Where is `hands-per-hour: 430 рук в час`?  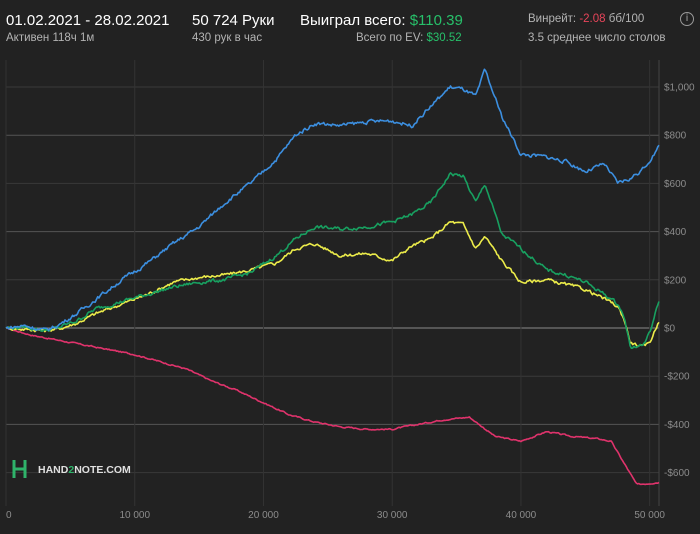
hands-per-hour: 430 рук в час is located at coordinates (227, 38).